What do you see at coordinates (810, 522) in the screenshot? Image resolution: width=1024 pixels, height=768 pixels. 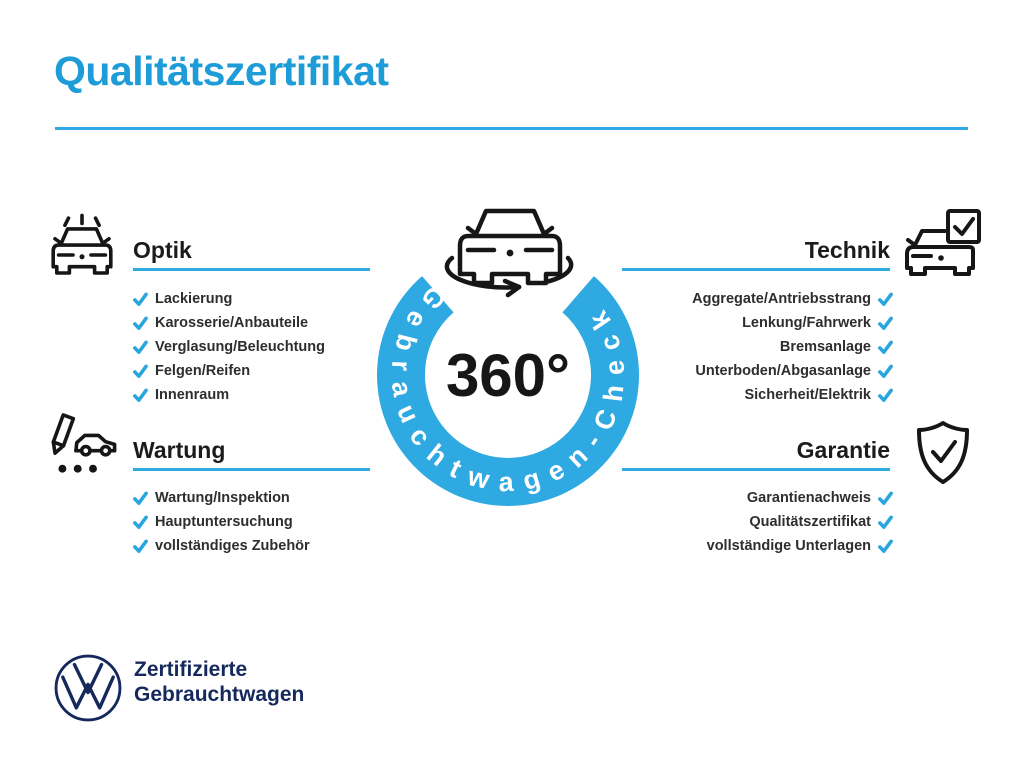 I see `list-item-label: Qualitätszertifikat` at bounding box center [810, 522].